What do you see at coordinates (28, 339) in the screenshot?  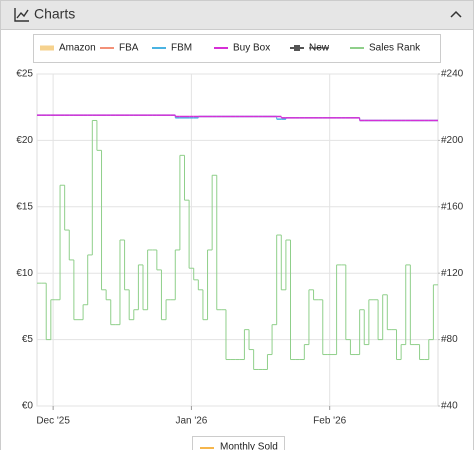 I see `y-tick-label: €5` at bounding box center [28, 339].